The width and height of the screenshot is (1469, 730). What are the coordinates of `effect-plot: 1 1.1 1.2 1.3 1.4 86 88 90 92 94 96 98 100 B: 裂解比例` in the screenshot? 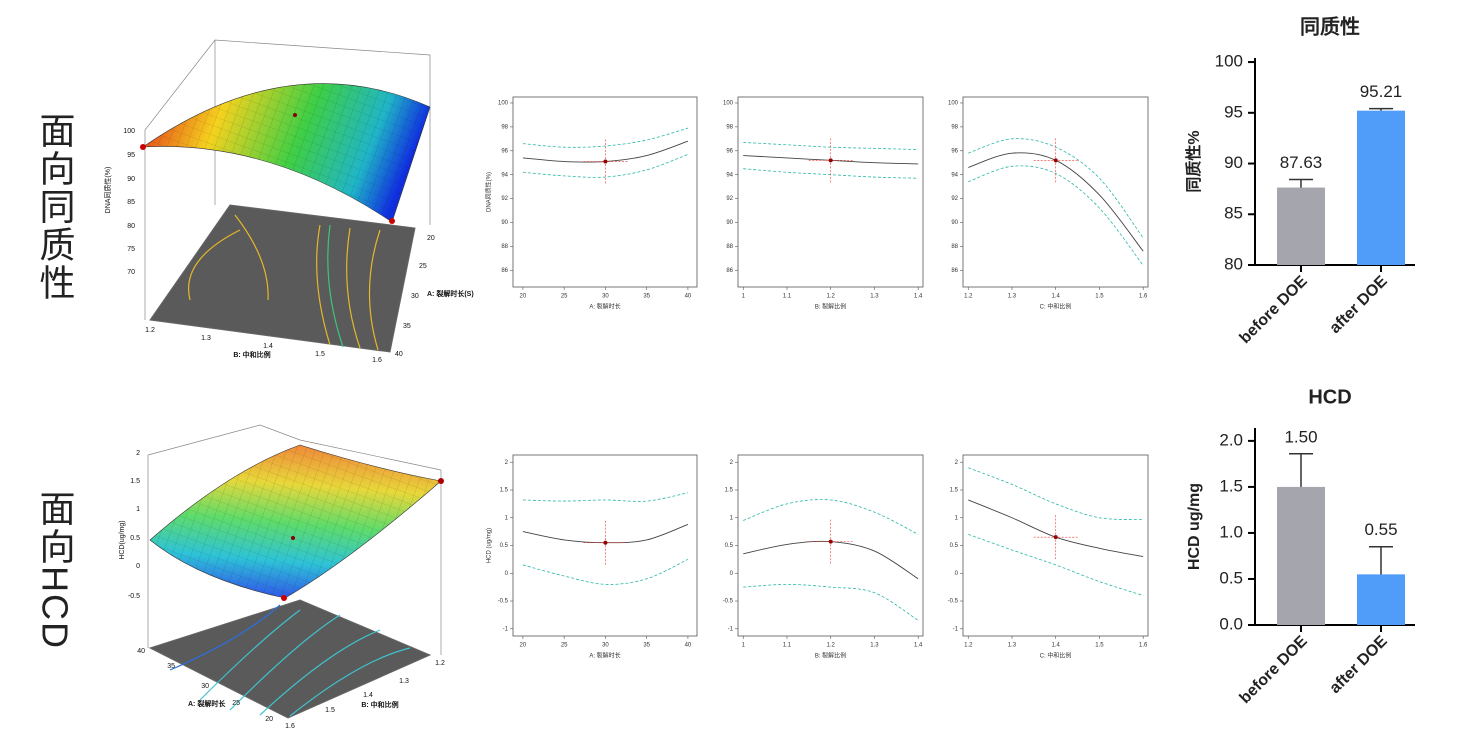 It's located at (823, 203).